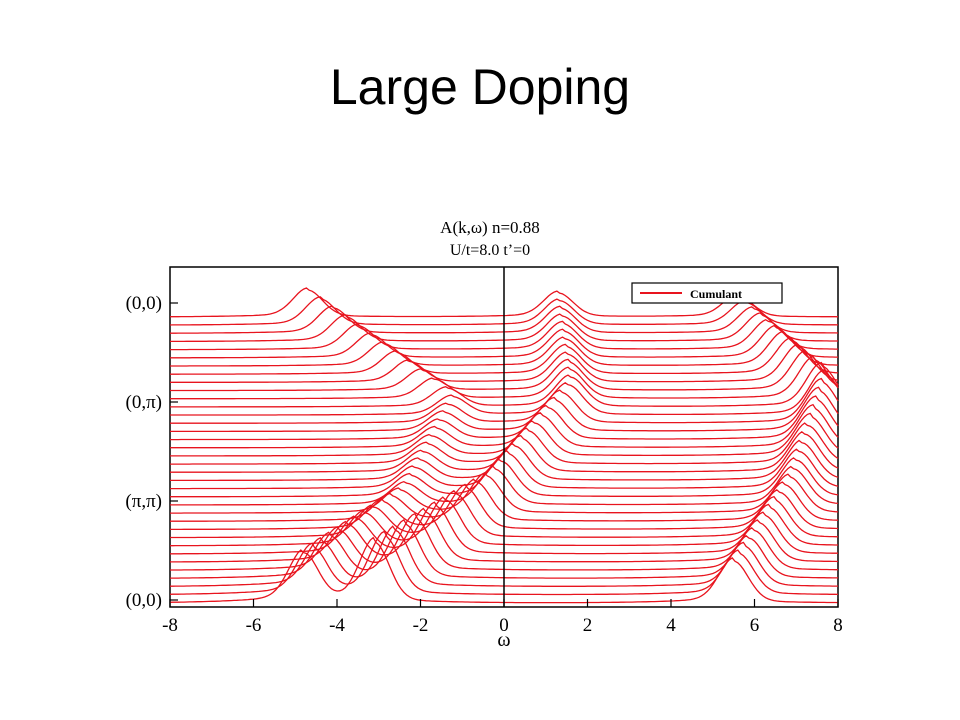  I want to click on slide-title: Large Doping, so click(480, 87).